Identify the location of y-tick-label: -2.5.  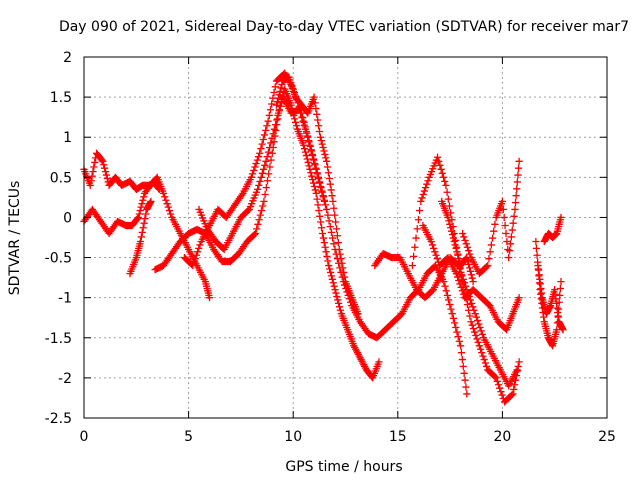
(58, 419).